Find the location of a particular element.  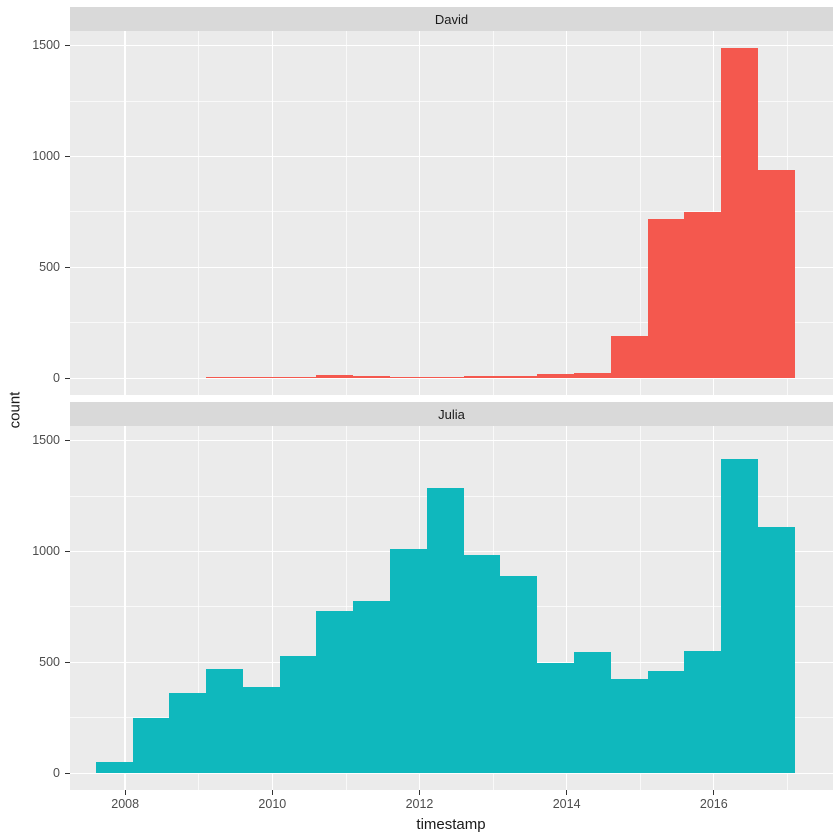

x-axis-tick-label: 2014 is located at coordinates (566, 804).